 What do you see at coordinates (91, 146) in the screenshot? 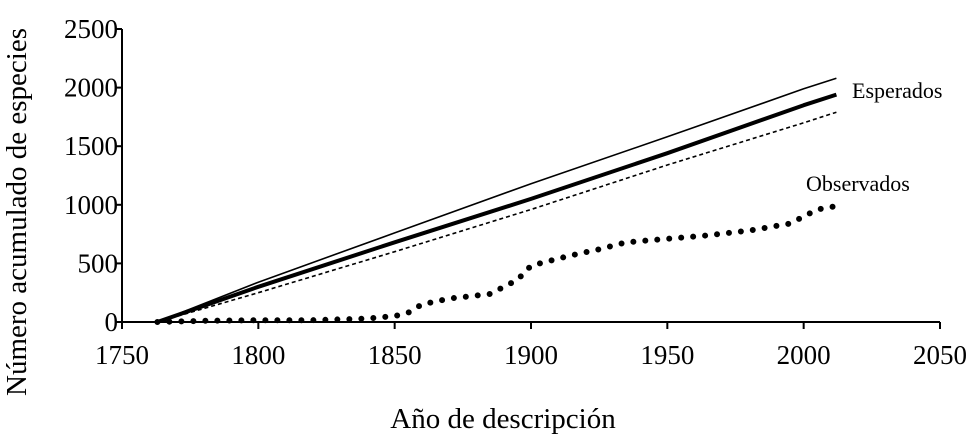
I see `y-tick-label-1500: 1500` at bounding box center [91, 146].